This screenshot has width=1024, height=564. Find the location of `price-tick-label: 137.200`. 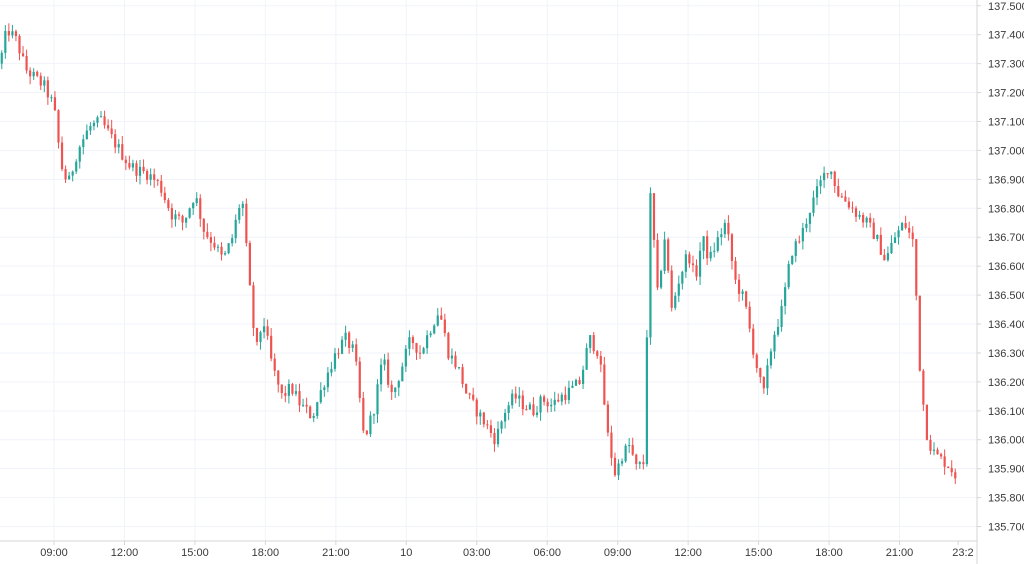

price-tick-label: 137.200 is located at coordinates (1006, 94).